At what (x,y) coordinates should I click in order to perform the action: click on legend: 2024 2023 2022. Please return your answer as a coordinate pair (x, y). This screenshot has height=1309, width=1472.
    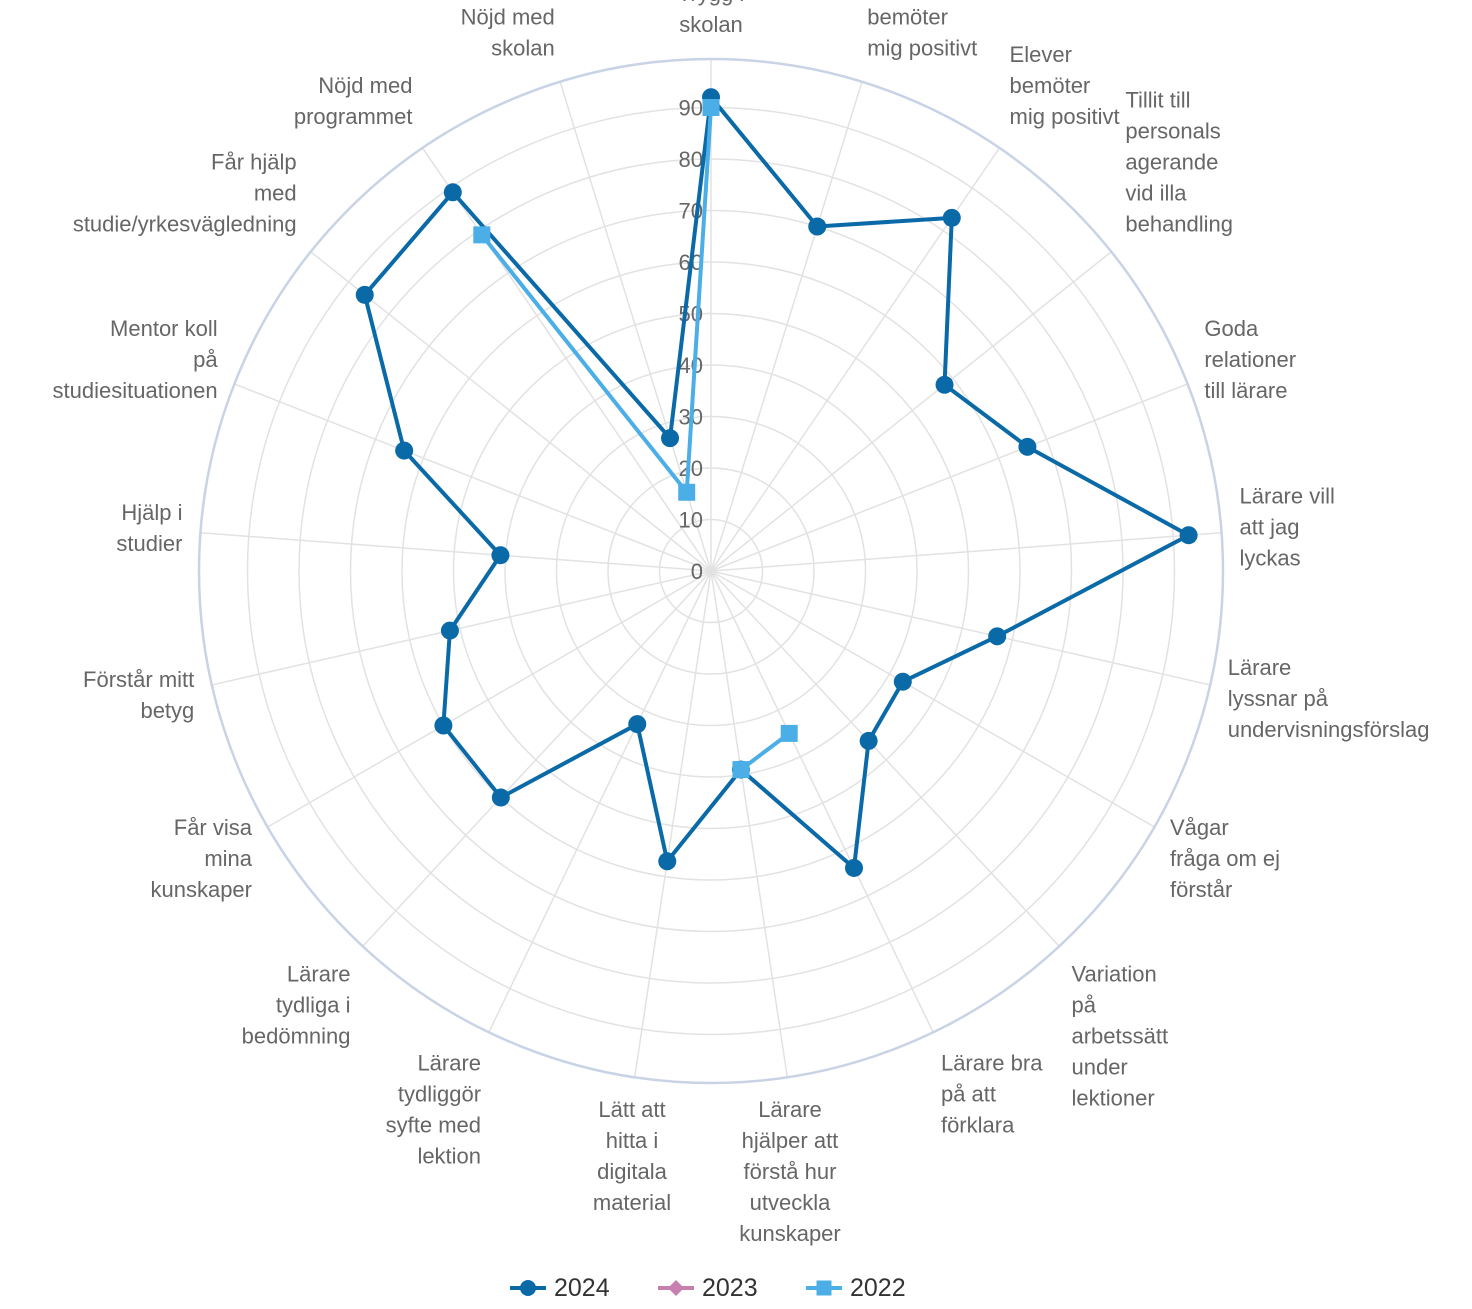
    Looking at the image, I should click on (708, 1288).